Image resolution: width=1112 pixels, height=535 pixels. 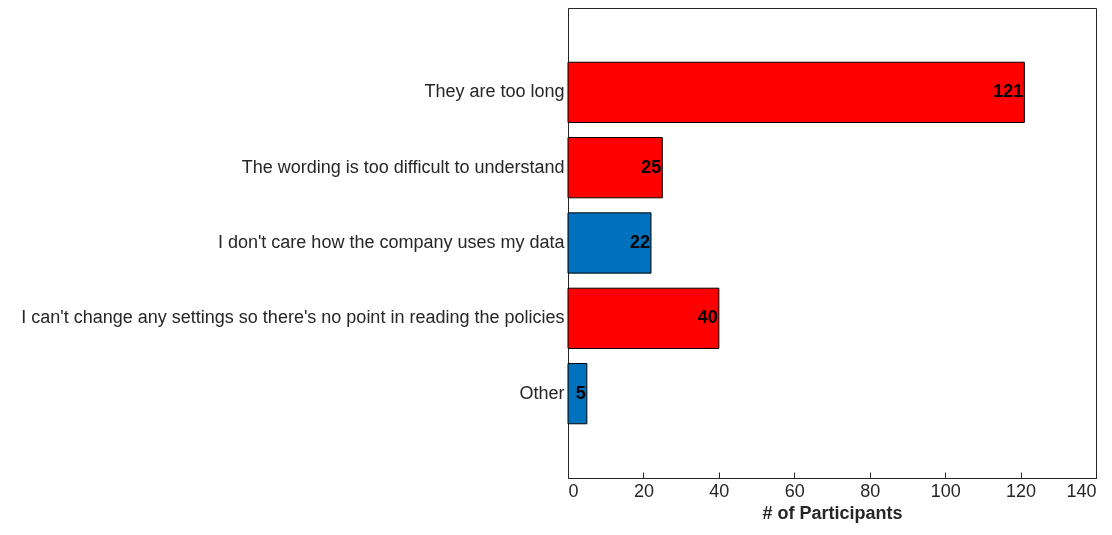 I want to click on data-label: 121, so click(x=1008, y=91).